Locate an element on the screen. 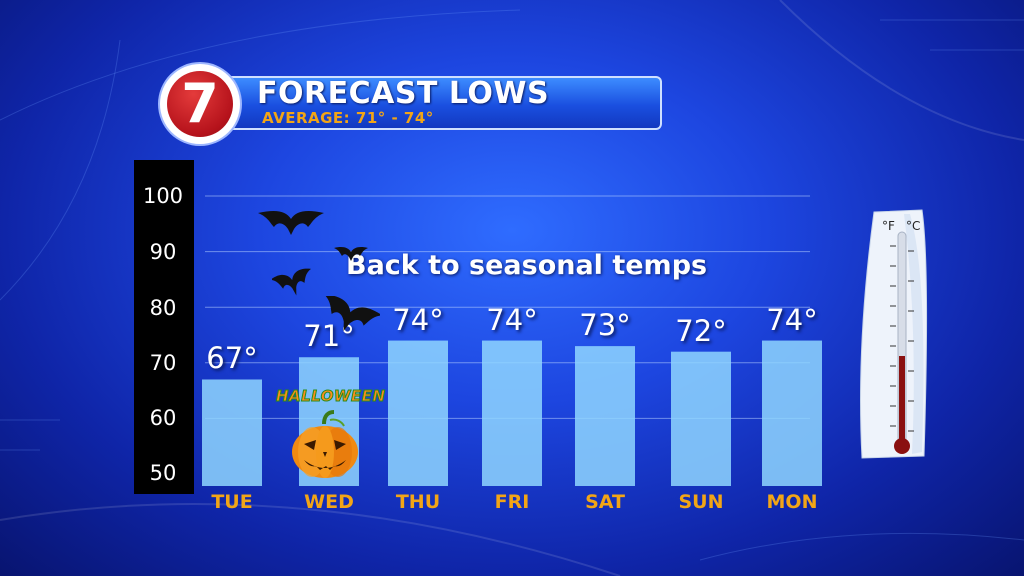  x-tick-label: FRI is located at coordinates (512, 502).